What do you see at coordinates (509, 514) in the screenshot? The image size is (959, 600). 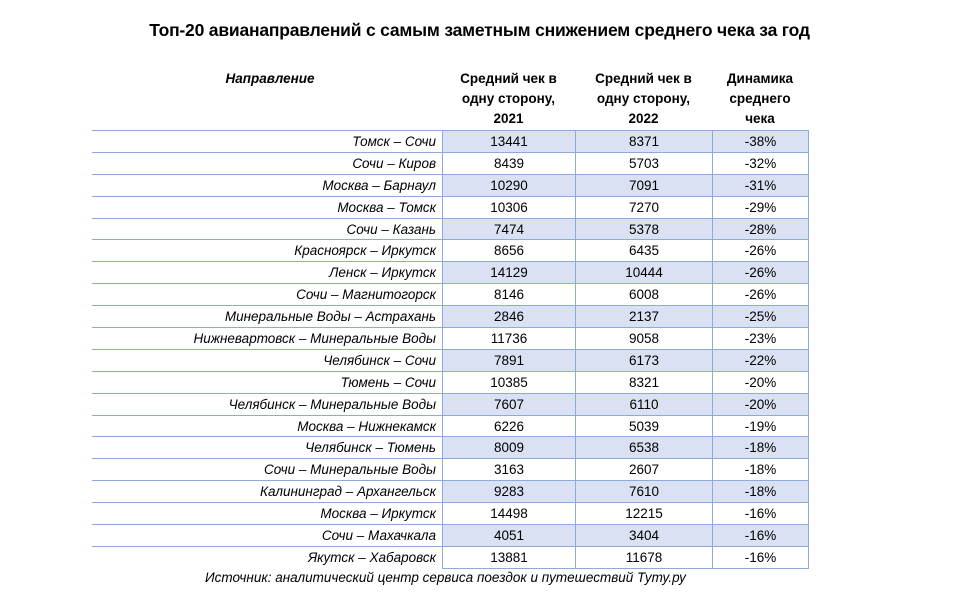 I see `avg-2021-cell: 14498` at bounding box center [509, 514].